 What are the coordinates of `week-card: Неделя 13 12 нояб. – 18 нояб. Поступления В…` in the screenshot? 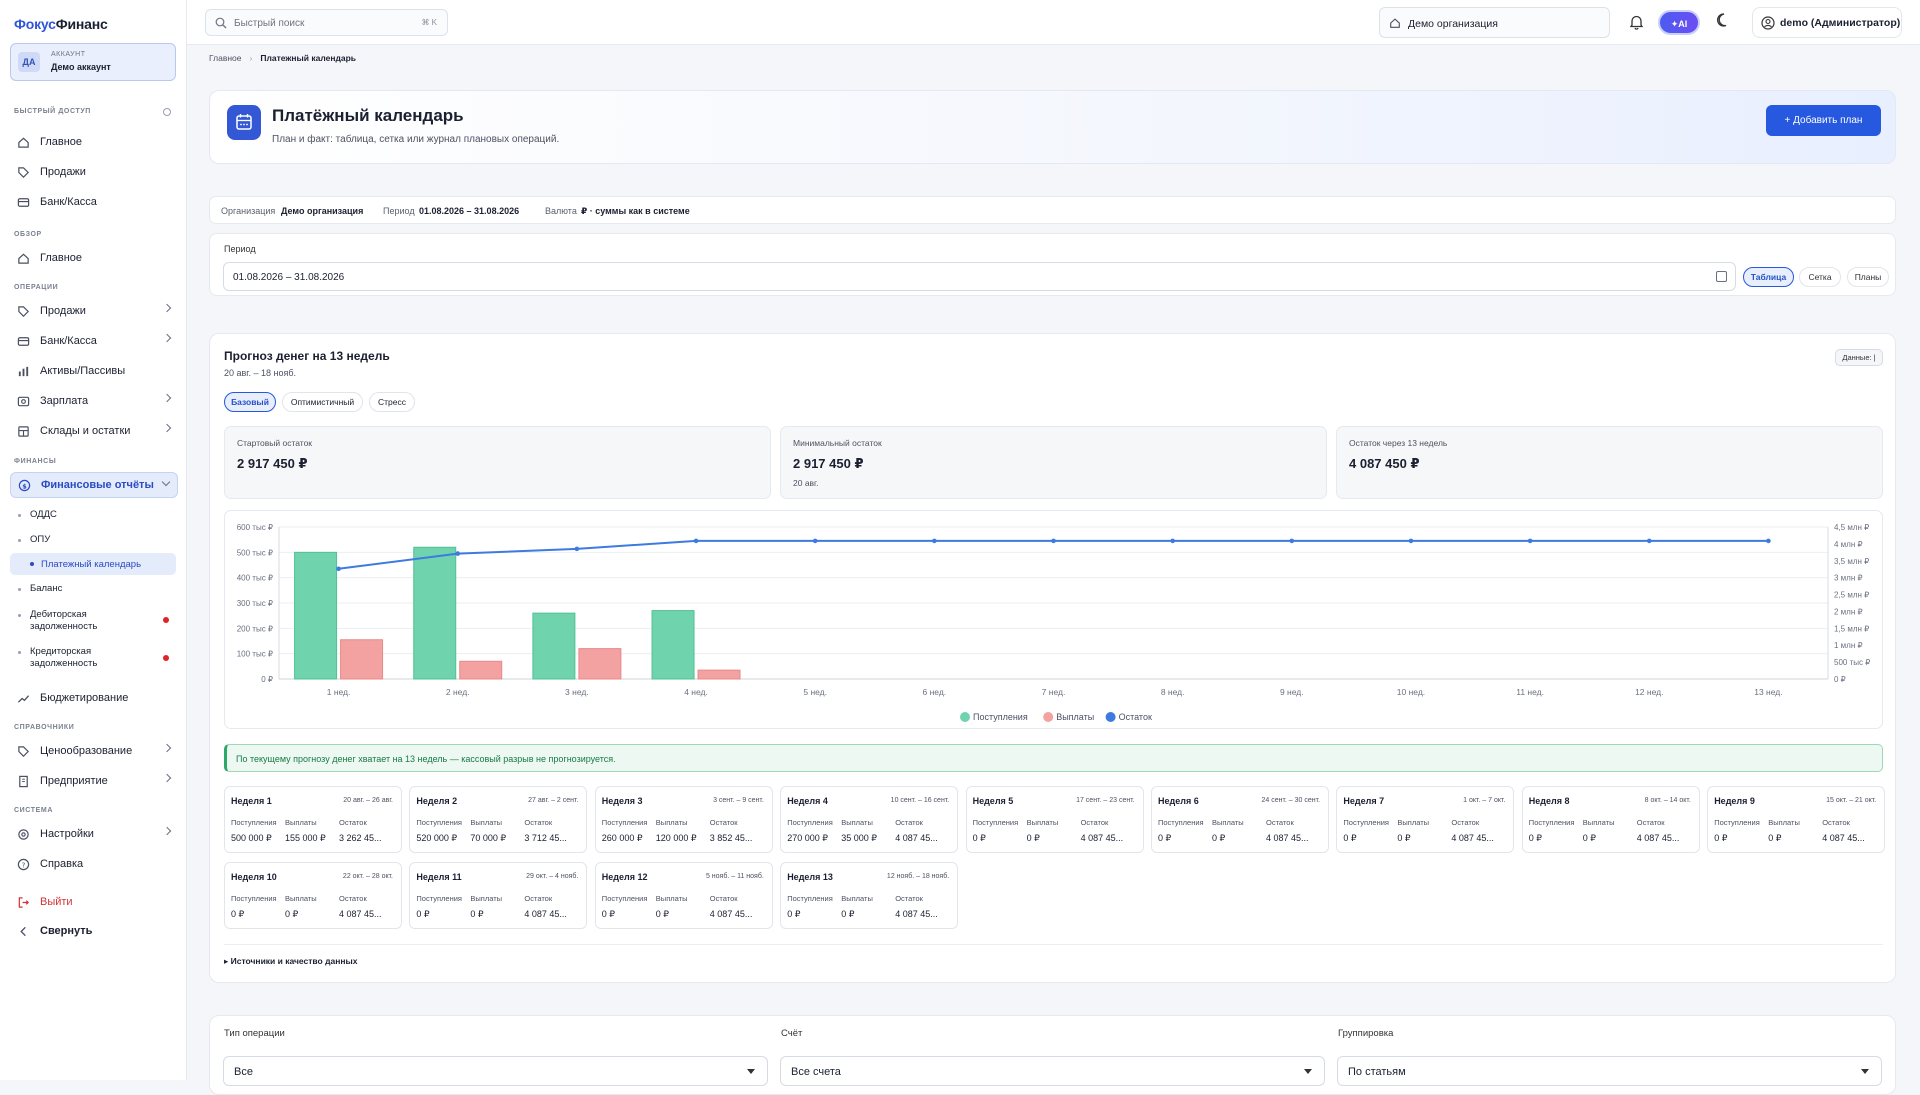 It's located at (869, 895).